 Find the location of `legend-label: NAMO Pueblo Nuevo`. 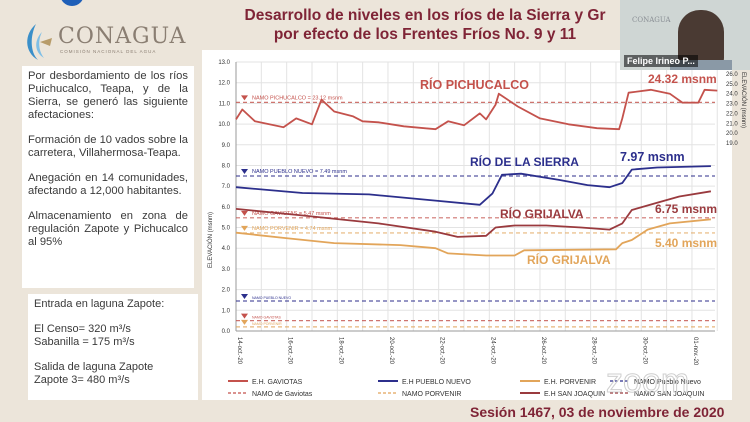

legend-label: NAMO Pueblo Nuevo is located at coordinates (667, 382).